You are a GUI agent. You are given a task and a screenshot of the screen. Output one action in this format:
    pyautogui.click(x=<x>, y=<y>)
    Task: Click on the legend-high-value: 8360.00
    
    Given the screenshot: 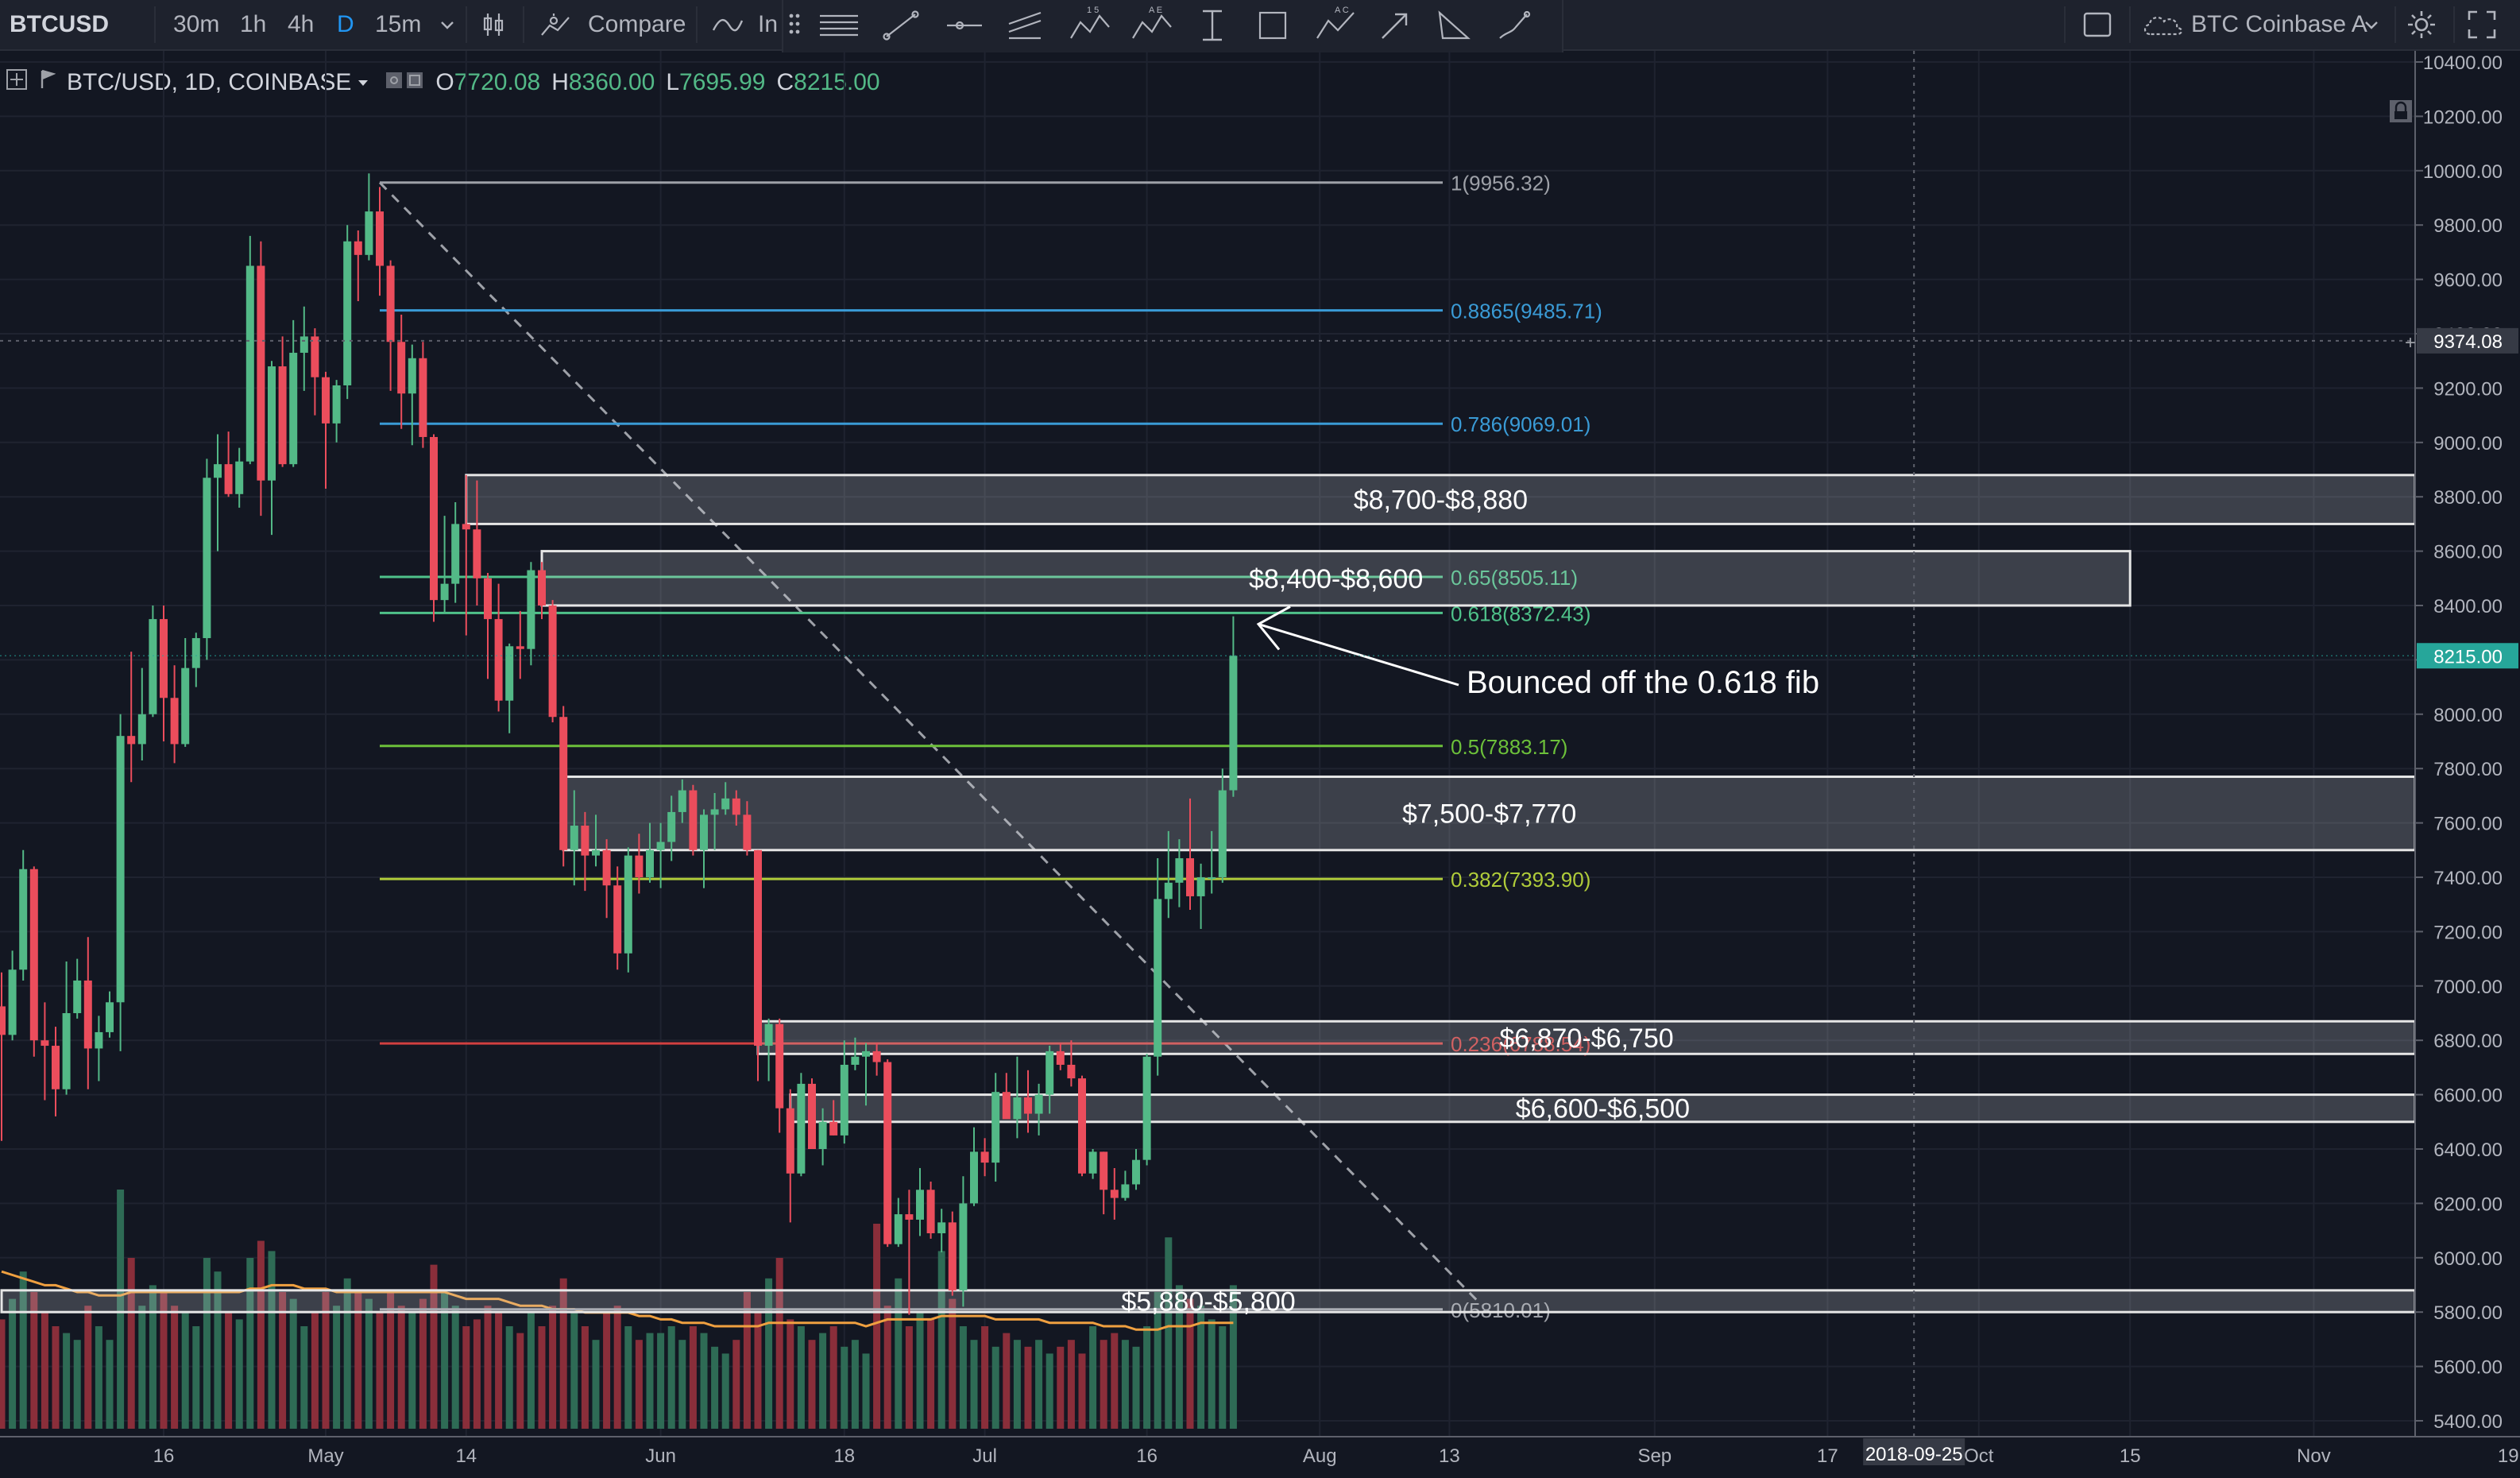 What is the action you would take?
    pyautogui.click(x=611, y=82)
    